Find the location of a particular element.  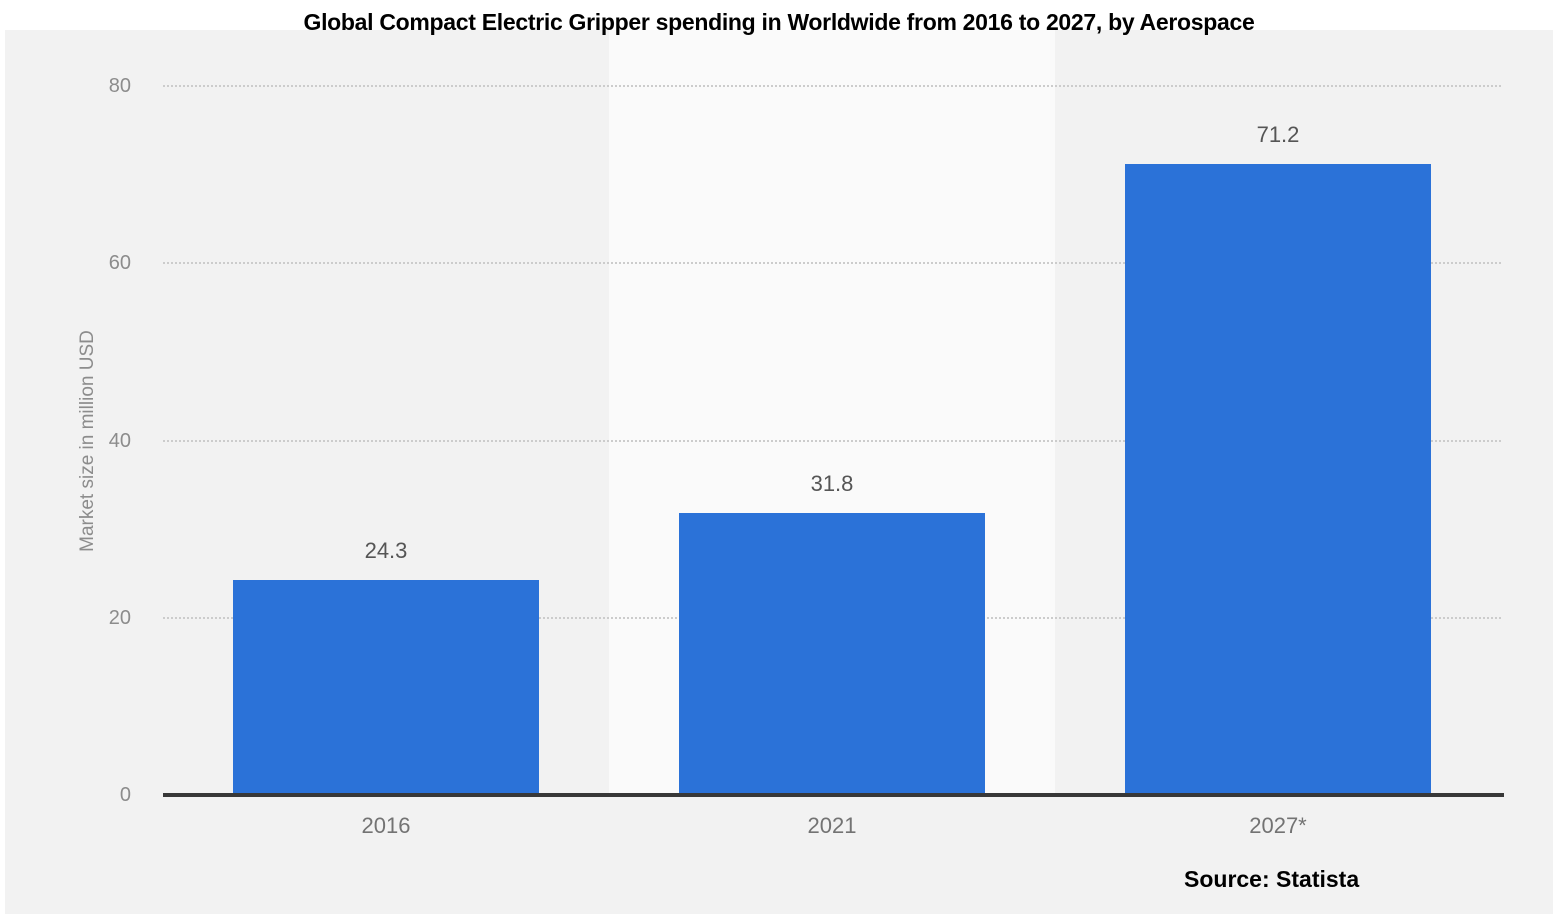

y-tick-20: 20 is located at coordinates (119, 618).